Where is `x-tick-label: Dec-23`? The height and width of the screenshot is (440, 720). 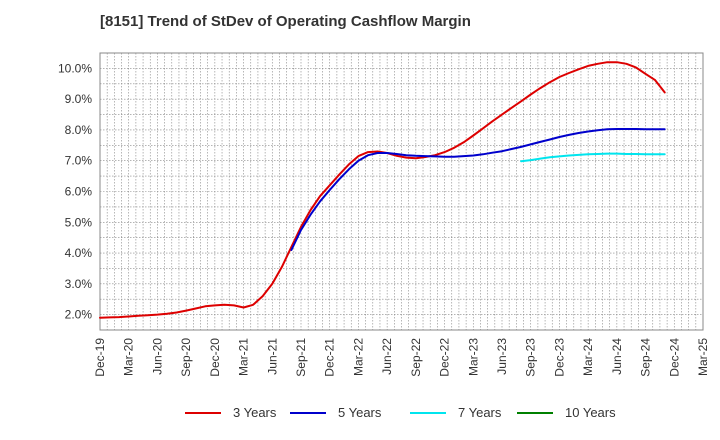
x-tick-label: Dec-23 is located at coordinates (559, 357).